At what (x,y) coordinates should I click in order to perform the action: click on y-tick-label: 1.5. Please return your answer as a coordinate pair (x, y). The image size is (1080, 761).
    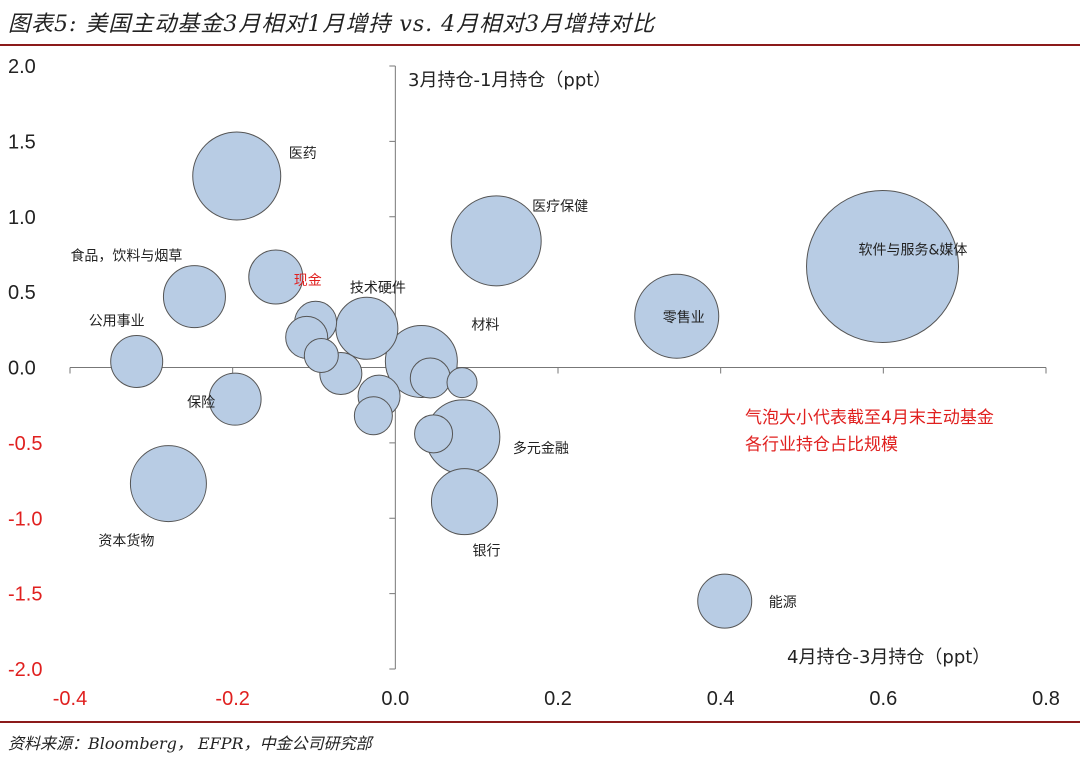
    Looking at the image, I should click on (22, 142).